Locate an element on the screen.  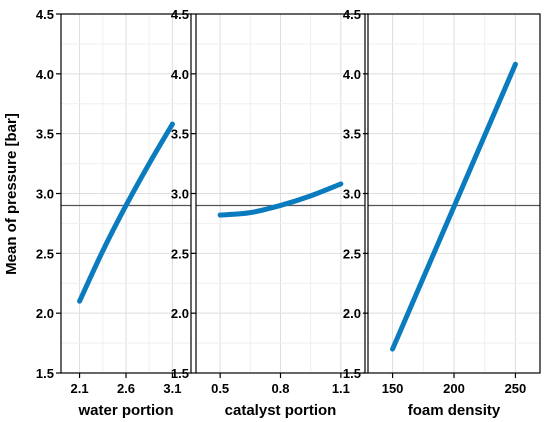
x-tick-label: 3.1 is located at coordinates (172, 388).